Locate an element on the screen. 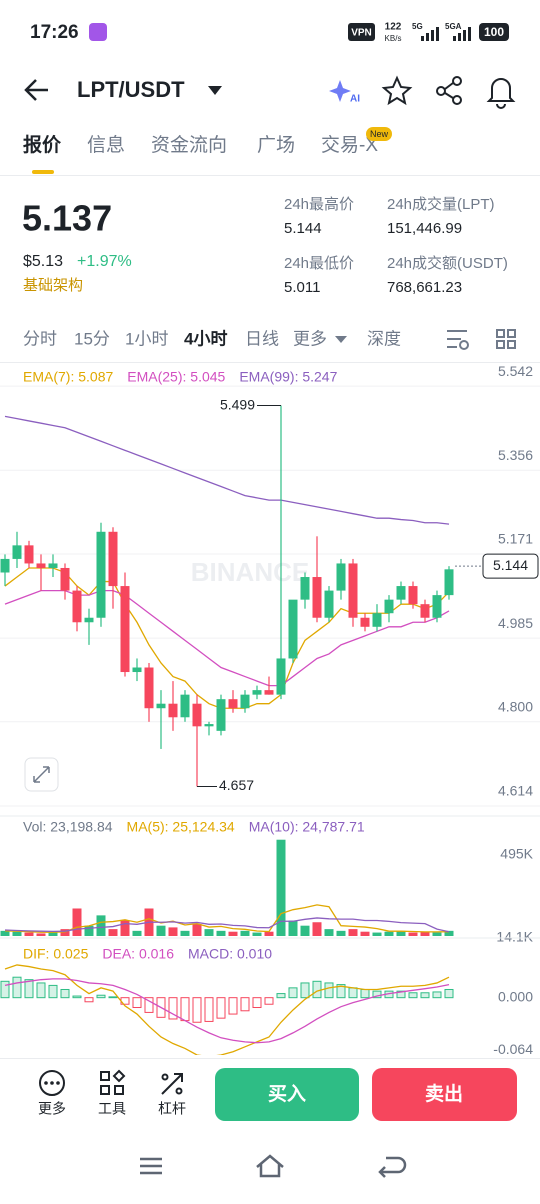  buy-button is located at coordinates (287, 1094).